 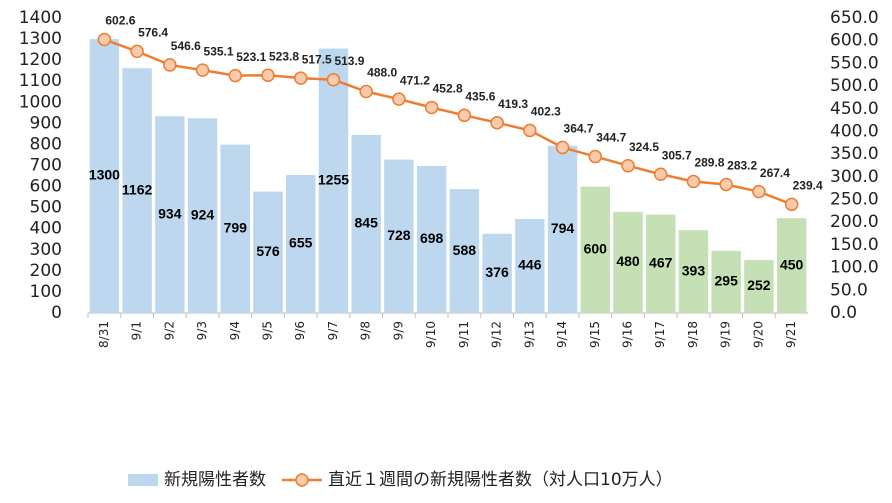 I want to click on x-tick-label: 9/7, so click(x=333, y=330).